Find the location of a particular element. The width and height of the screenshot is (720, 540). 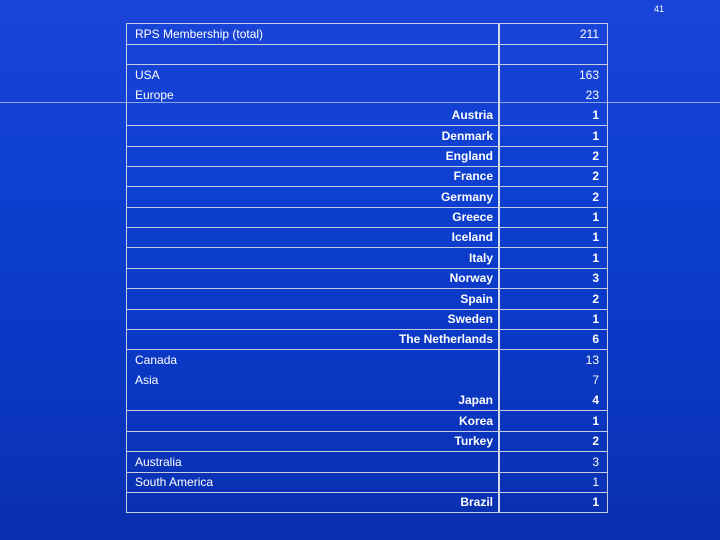

table-row: The Netherlands 6 is located at coordinates (367, 339).